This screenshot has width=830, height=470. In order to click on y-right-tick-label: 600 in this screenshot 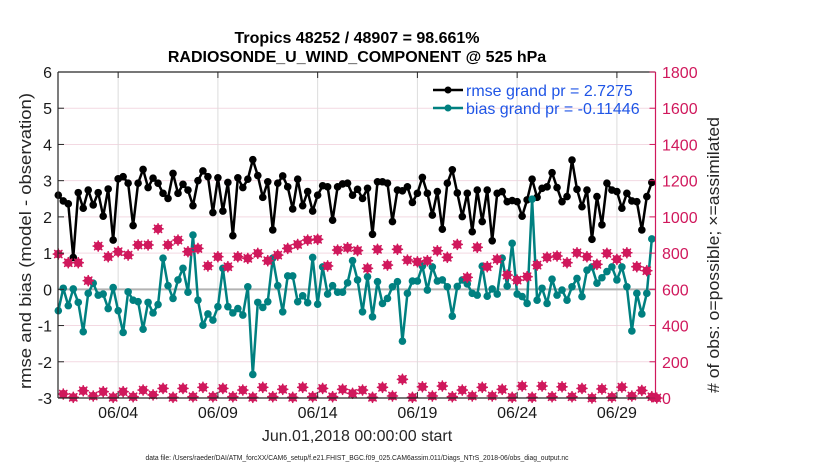, I will do `click(675, 290)`.